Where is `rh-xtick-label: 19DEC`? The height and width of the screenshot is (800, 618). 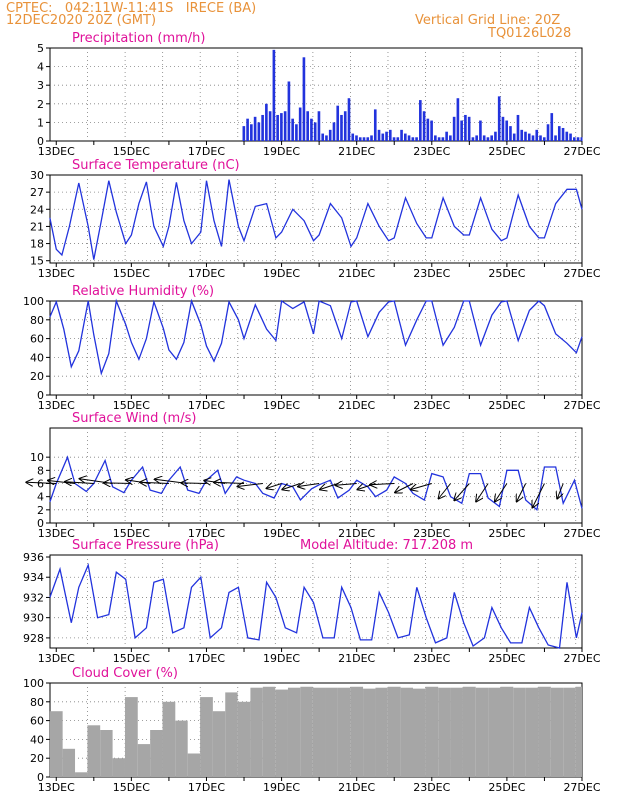 rh-xtick-label: 19DEC is located at coordinates (281, 405).